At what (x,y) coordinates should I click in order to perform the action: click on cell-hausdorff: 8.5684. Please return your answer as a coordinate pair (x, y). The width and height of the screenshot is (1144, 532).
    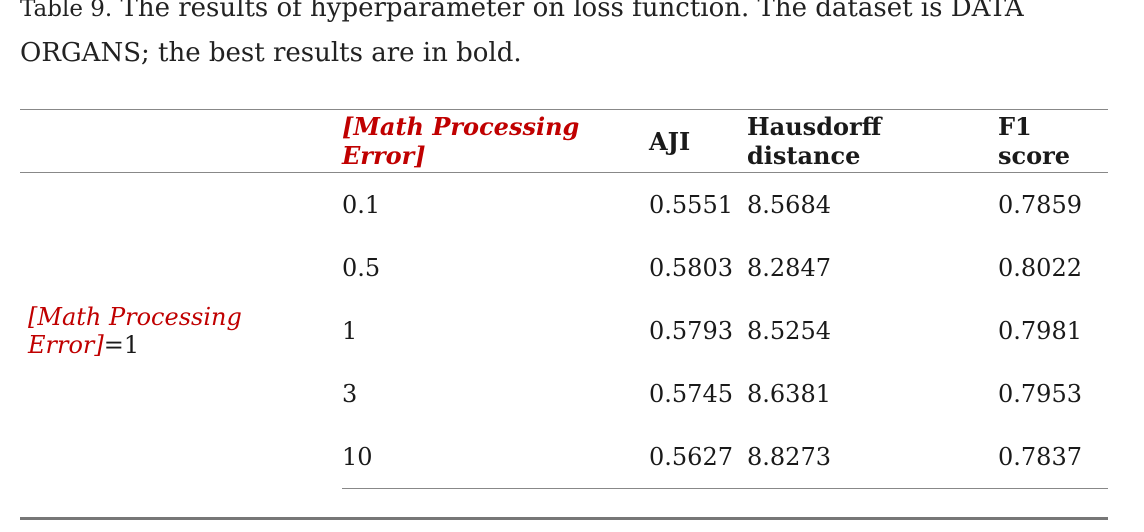
    Looking at the image, I should click on (789, 204).